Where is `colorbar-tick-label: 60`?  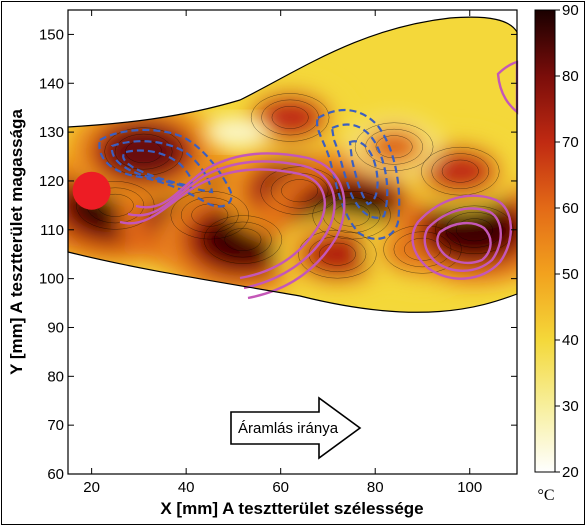
colorbar-tick-label: 60 is located at coordinates (570, 208).